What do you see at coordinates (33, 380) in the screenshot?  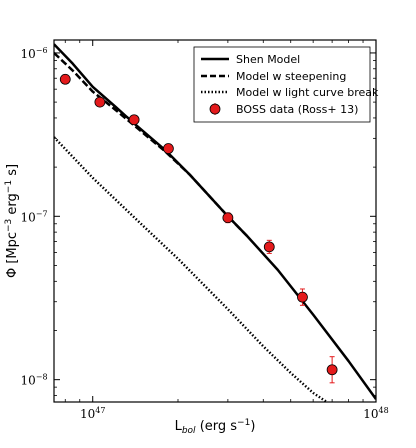 I see `y-tick-label: 10⁻⁸` at bounding box center [33, 380].